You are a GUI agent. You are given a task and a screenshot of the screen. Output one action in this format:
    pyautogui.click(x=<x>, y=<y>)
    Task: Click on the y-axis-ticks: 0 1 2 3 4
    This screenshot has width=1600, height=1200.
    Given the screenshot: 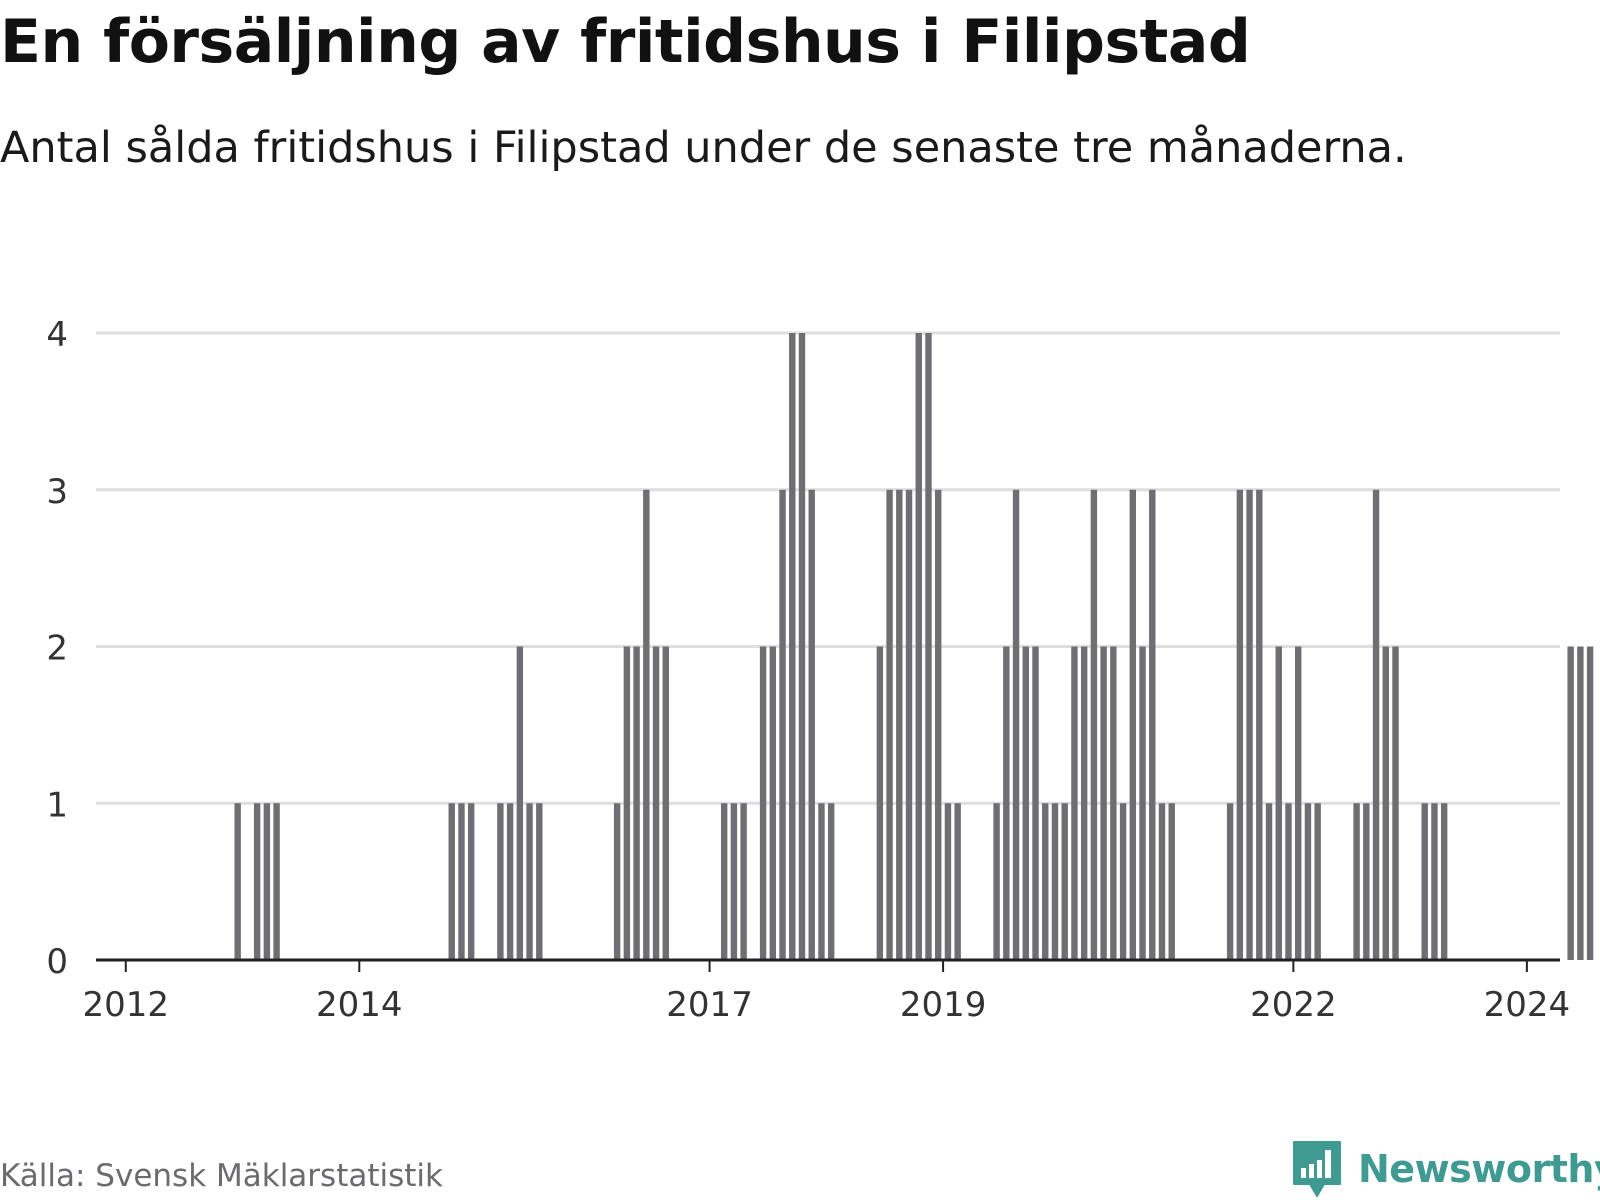 What is the action you would take?
    pyautogui.click(x=57, y=648)
    